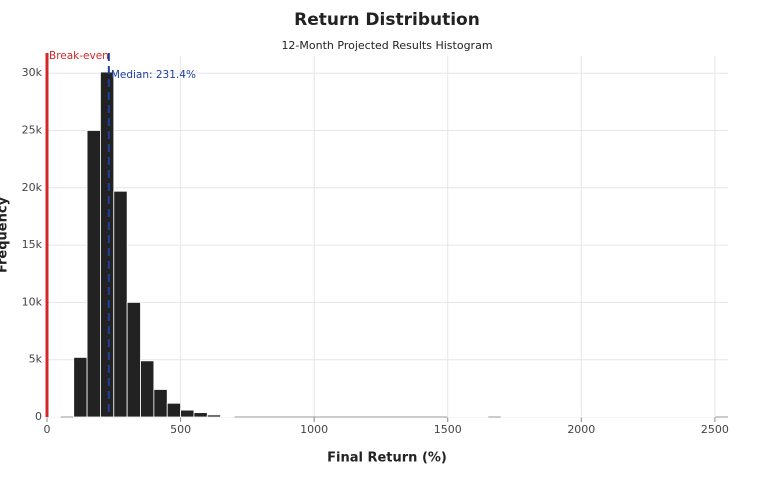 This screenshot has width=765, height=477. Describe the element at coordinates (581, 429) in the screenshot. I see `x-tick-label: 2000` at that location.